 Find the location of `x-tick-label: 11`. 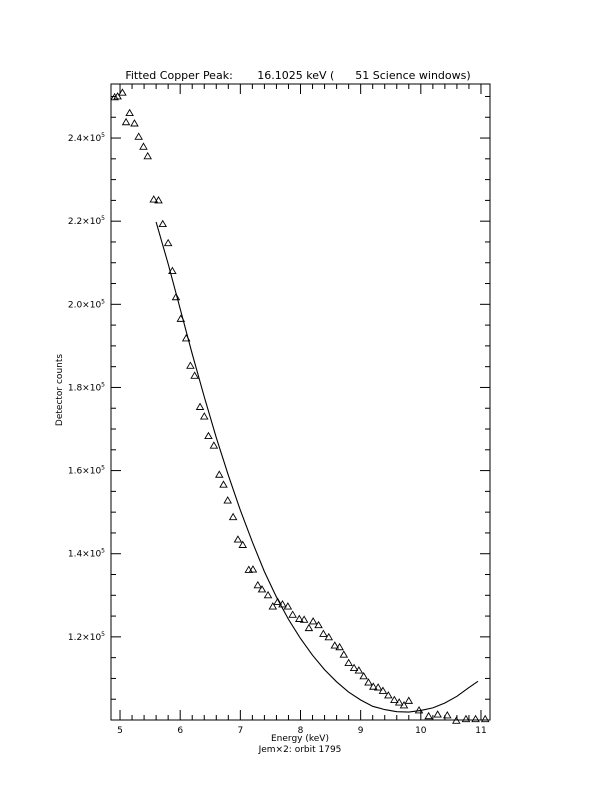

x-tick-label: 11 is located at coordinates (480, 731).